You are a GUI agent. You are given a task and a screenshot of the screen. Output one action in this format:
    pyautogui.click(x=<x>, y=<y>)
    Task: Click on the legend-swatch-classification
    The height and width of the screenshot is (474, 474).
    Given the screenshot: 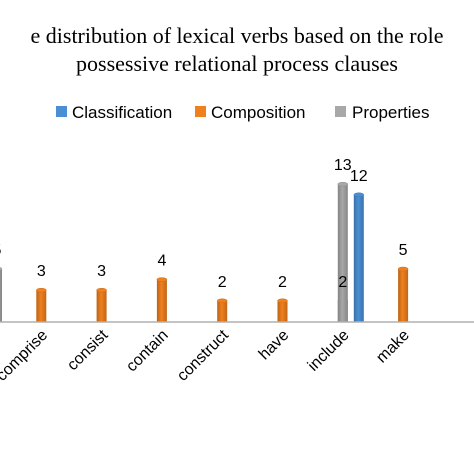 What is the action you would take?
    pyautogui.click(x=61, y=111)
    